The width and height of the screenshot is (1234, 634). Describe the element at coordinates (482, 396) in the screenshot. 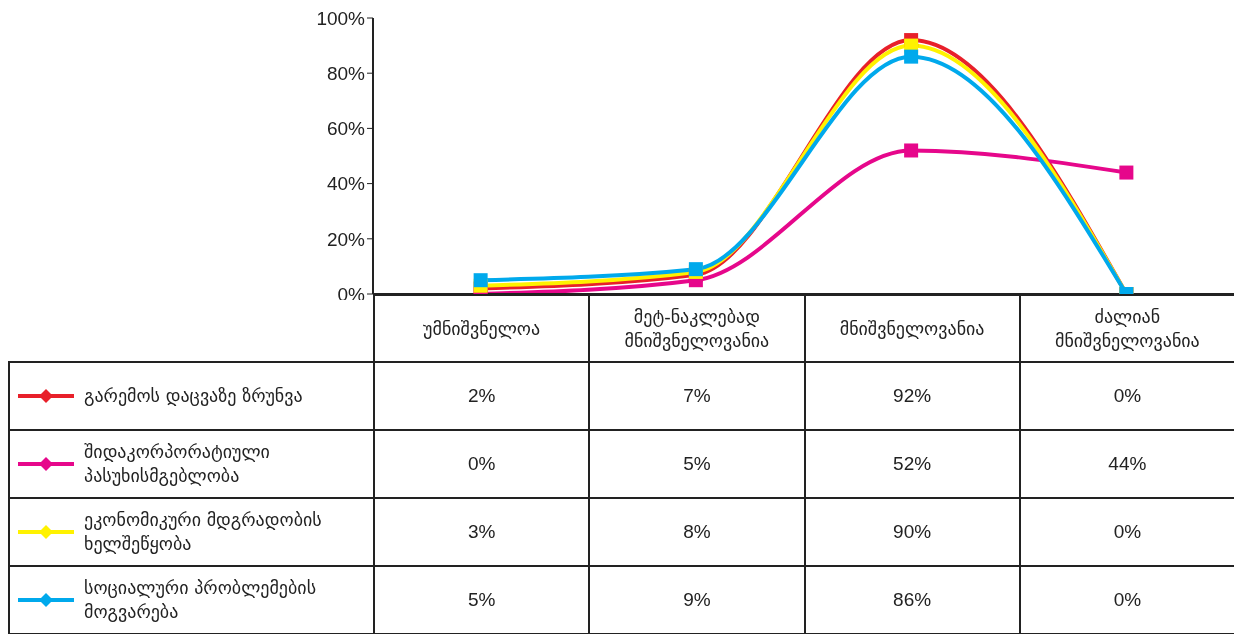

I see `data-label: 2%` at that location.